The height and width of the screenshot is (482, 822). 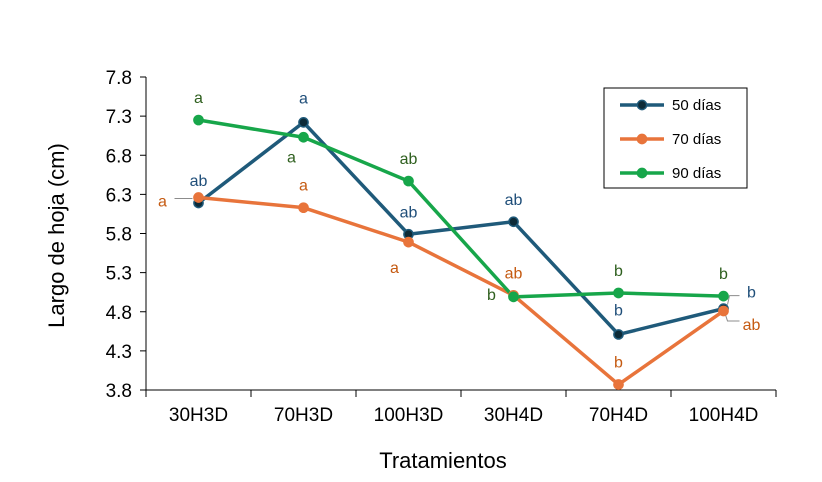 What do you see at coordinates (198, 415) in the screenshot?
I see `x-tick-label: 30H3D` at bounding box center [198, 415].